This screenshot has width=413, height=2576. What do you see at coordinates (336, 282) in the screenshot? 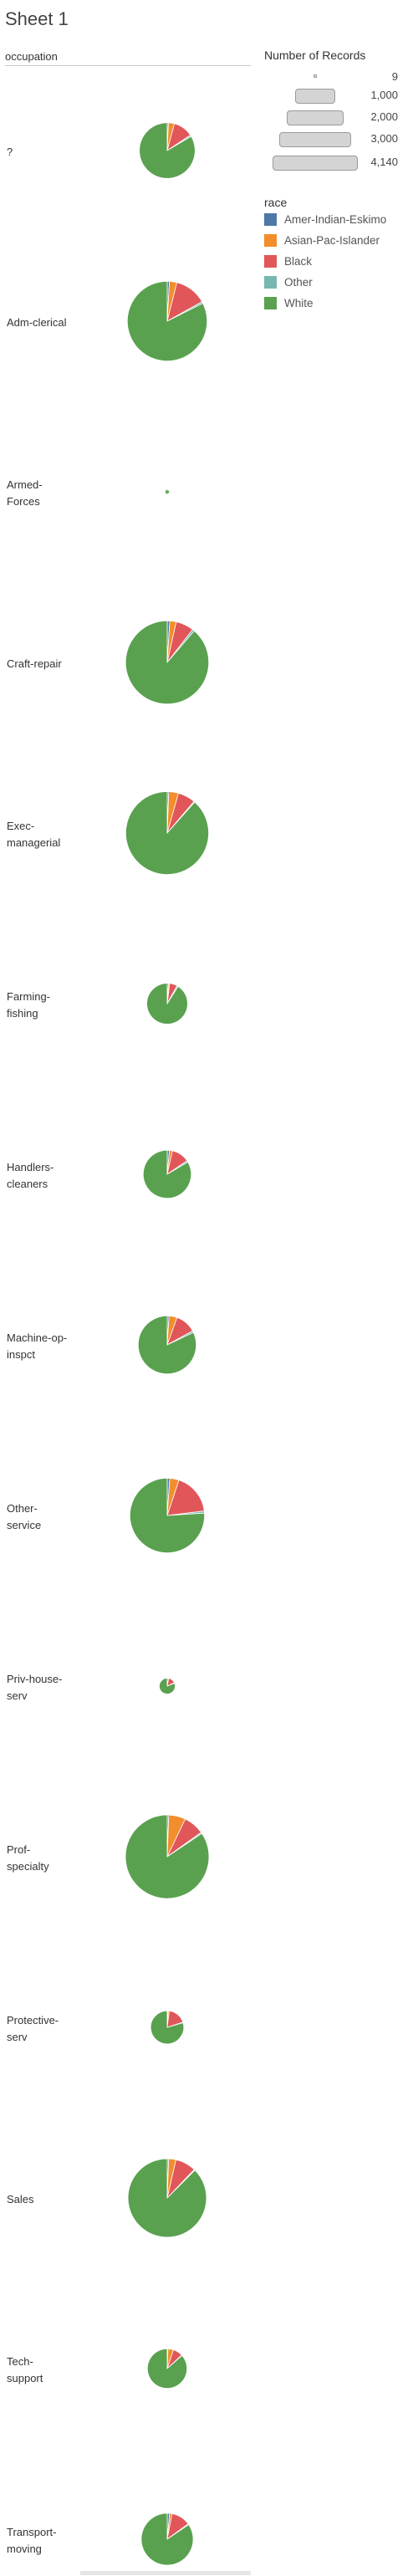
I see `color-legend-item: Other` at bounding box center [336, 282].